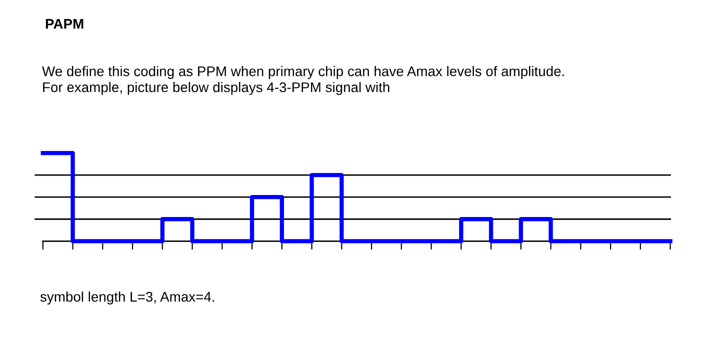 The width and height of the screenshot is (727, 347). What do you see at coordinates (65, 24) in the screenshot?
I see `chart-title: PAPM` at bounding box center [65, 24].